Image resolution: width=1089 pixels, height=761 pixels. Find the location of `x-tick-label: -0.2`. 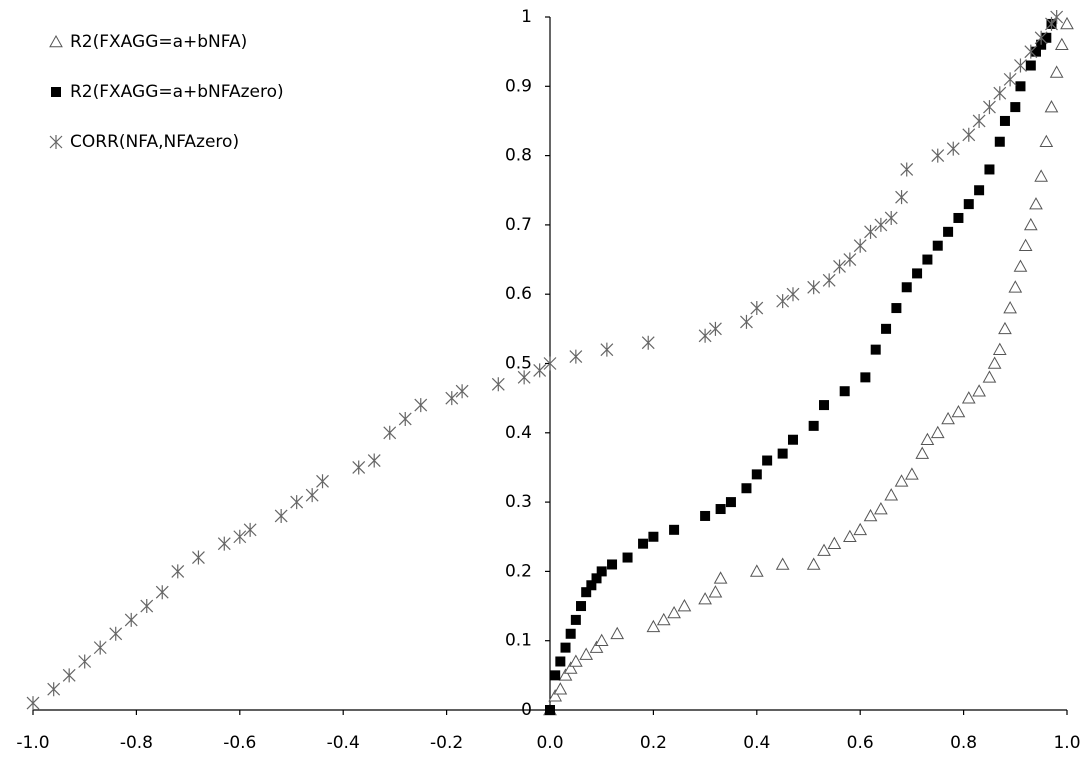

x-tick-label: -0.2 is located at coordinates (446, 743).